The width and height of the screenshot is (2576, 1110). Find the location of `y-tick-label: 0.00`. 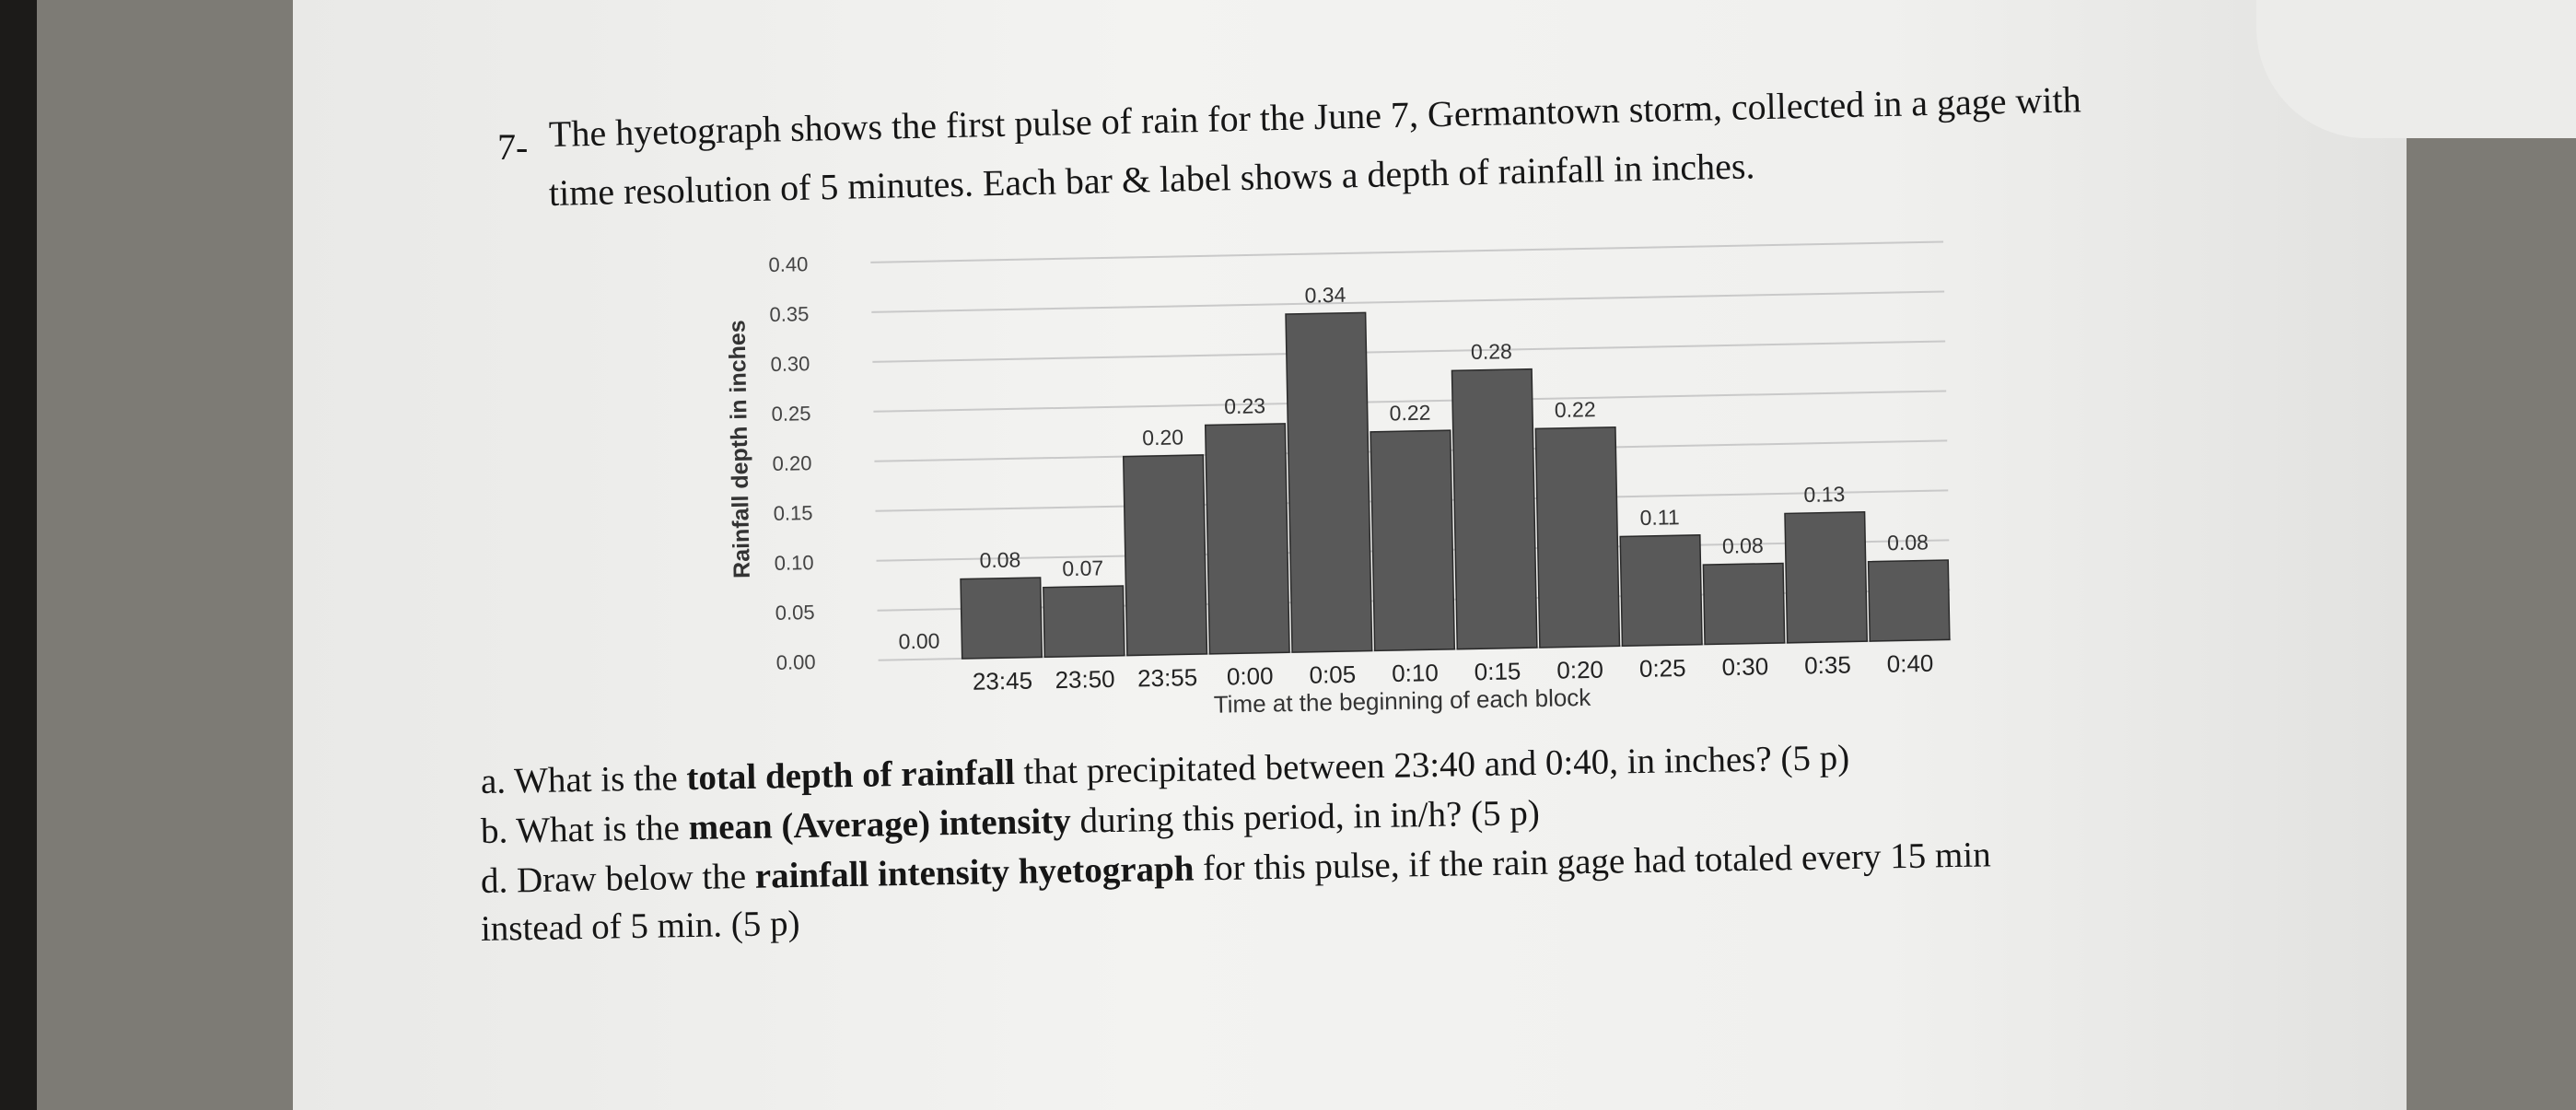

y-tick-label: 0.00 is located at coordinates (796, 662).